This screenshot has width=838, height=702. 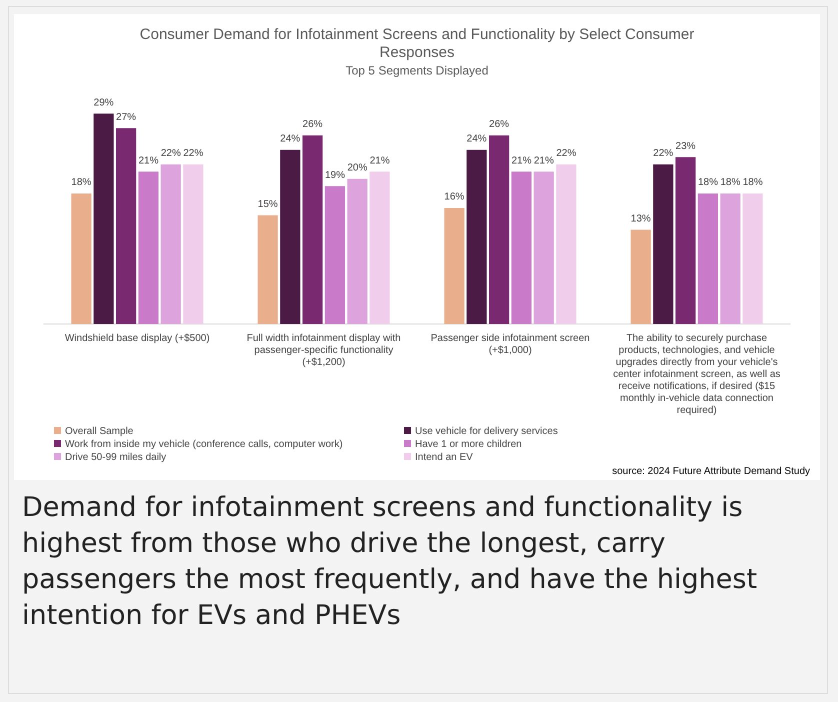 I want to click on data-label: 20%, so click(x=357, y=168).